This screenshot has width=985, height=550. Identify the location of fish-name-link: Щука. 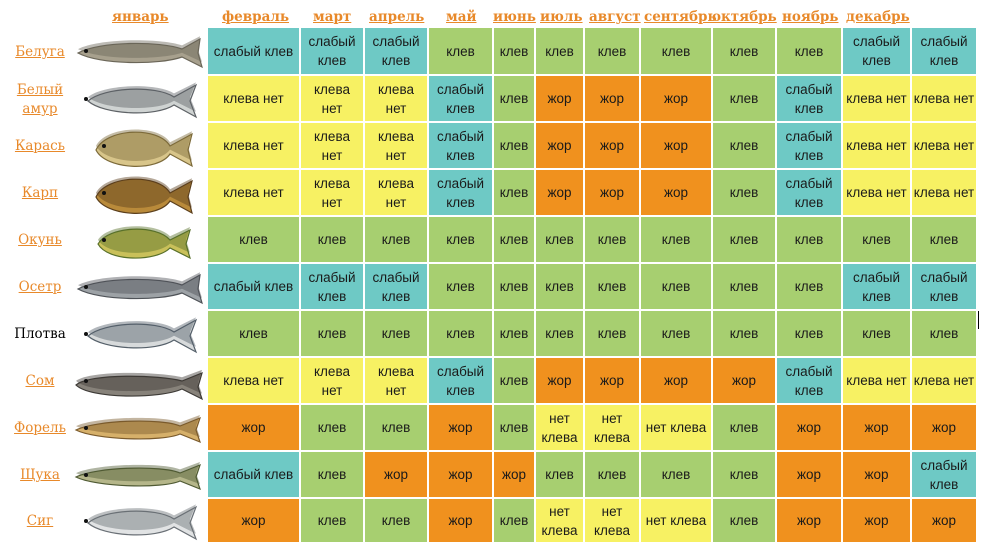
(40, 475).